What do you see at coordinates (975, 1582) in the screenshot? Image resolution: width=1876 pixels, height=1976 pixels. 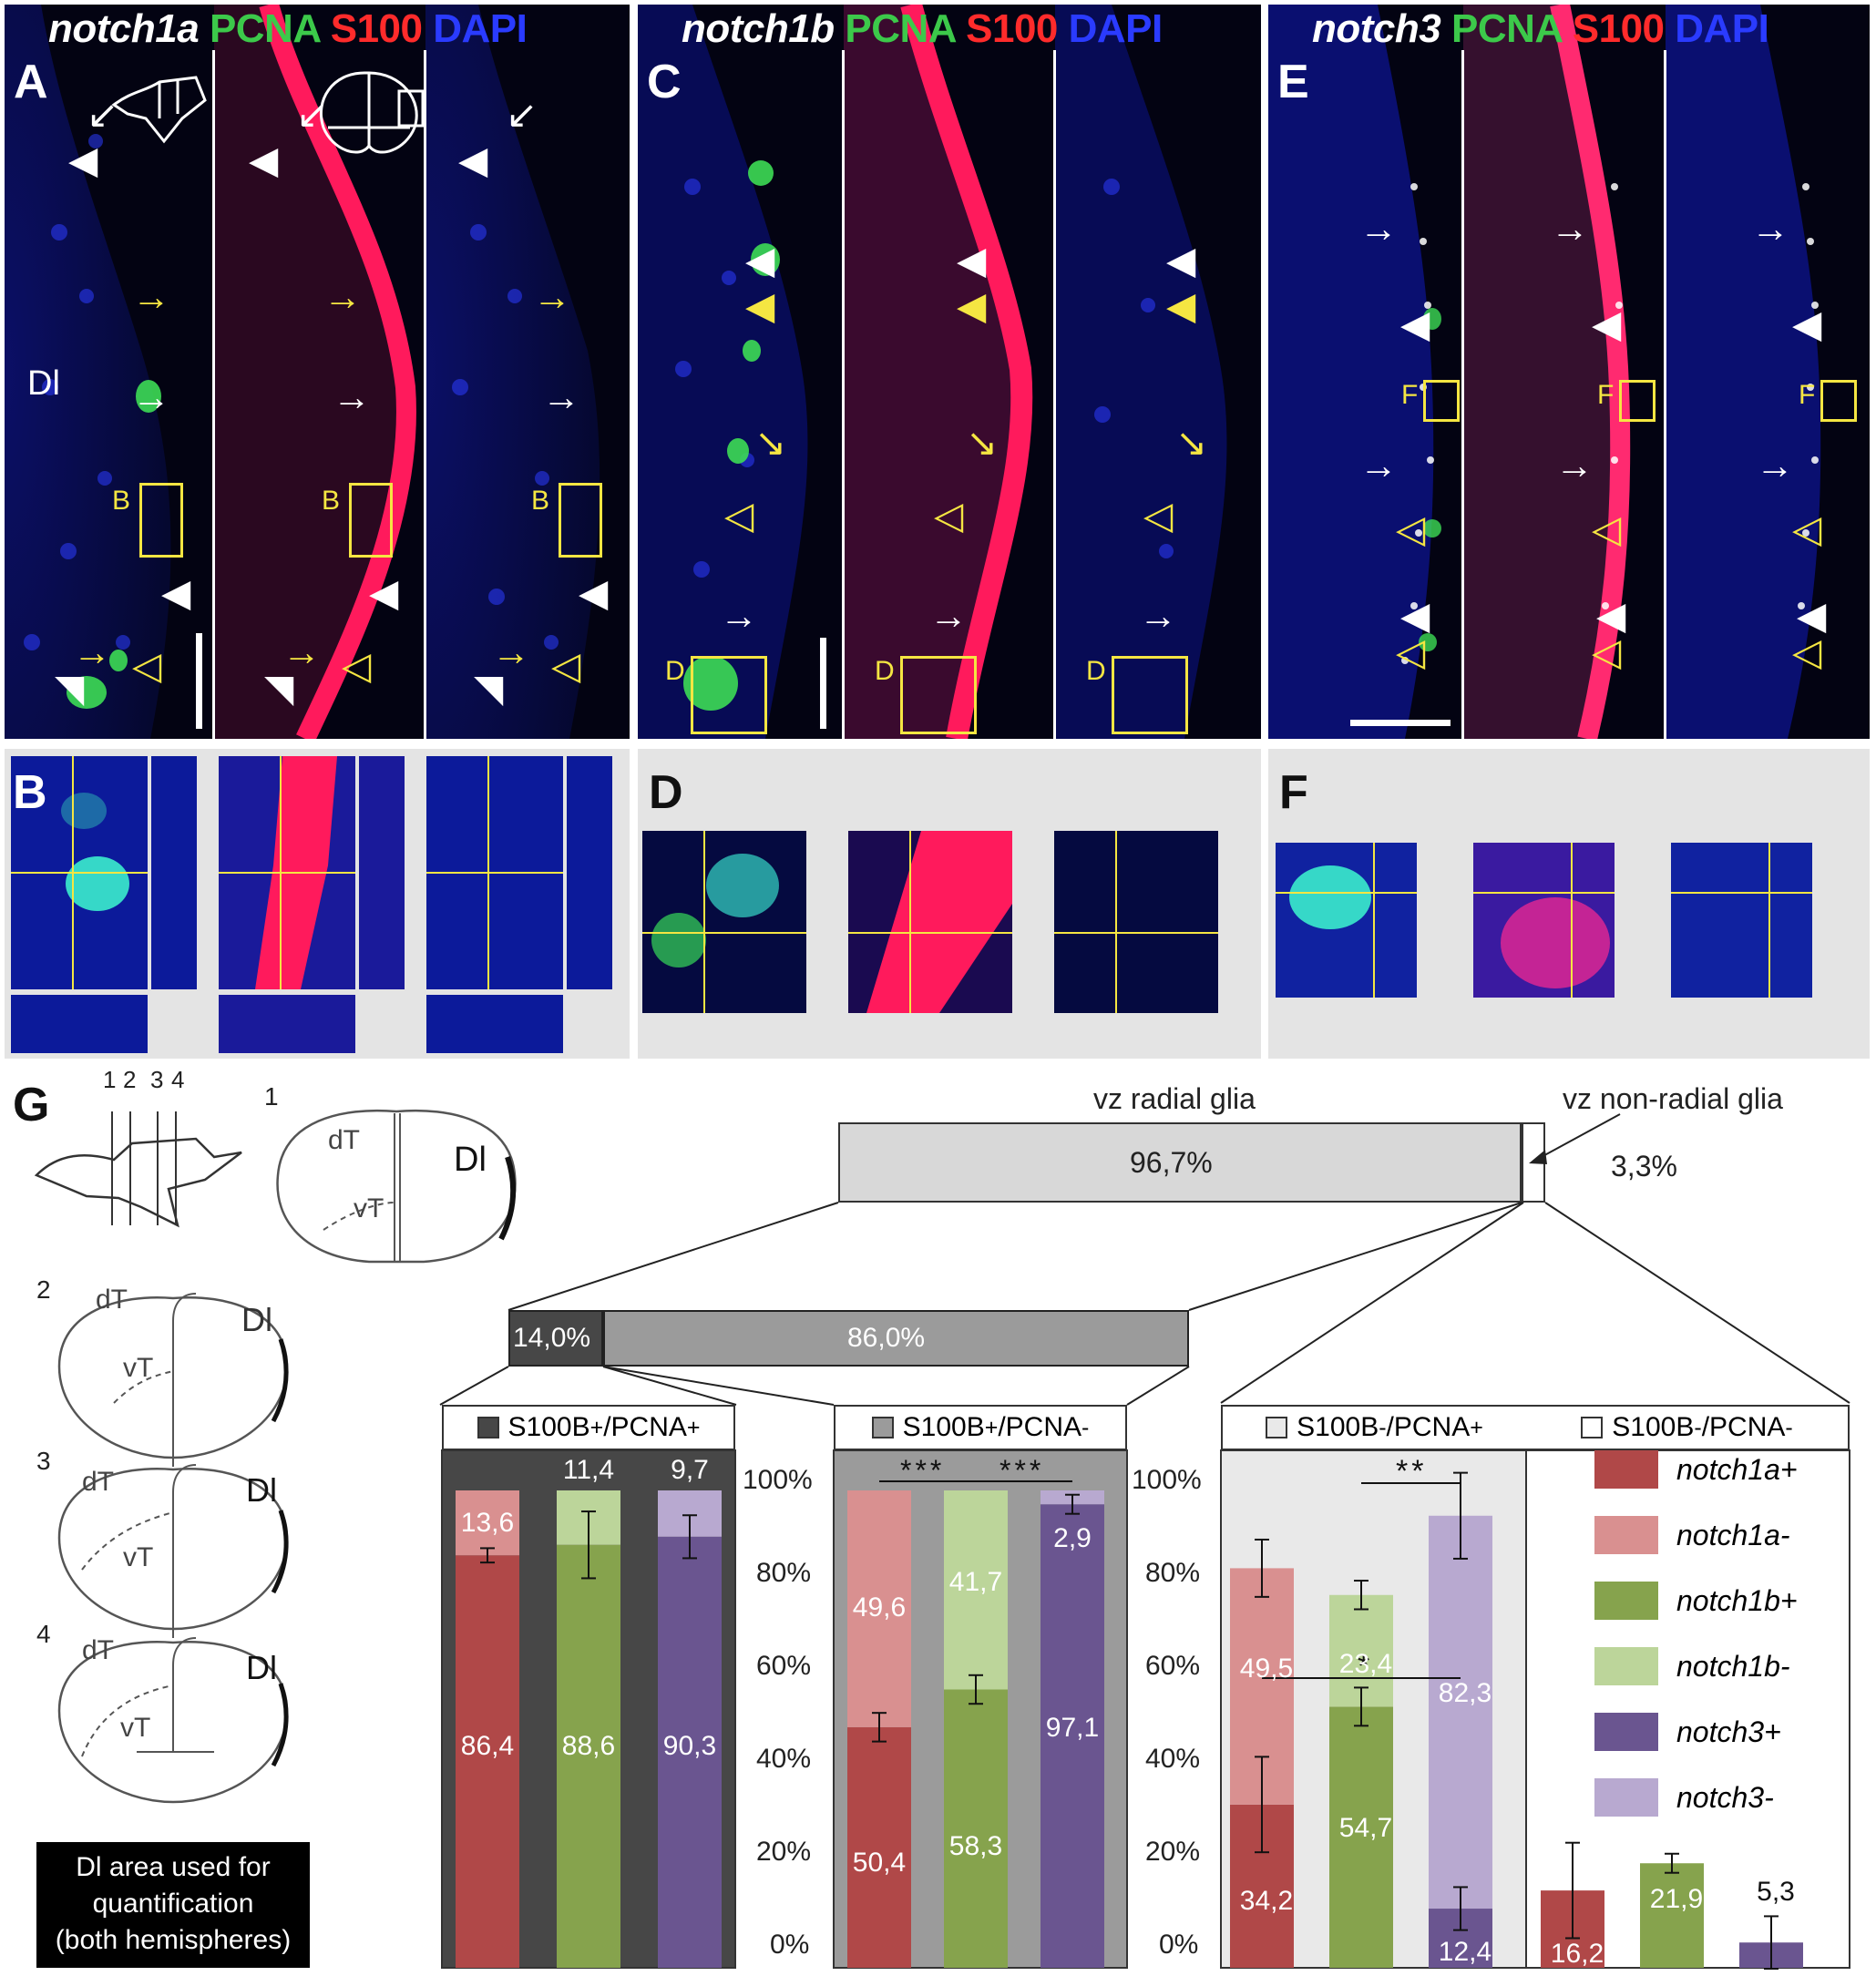 I see `bar-label: 41,7` at bounding box center [975, 1582].